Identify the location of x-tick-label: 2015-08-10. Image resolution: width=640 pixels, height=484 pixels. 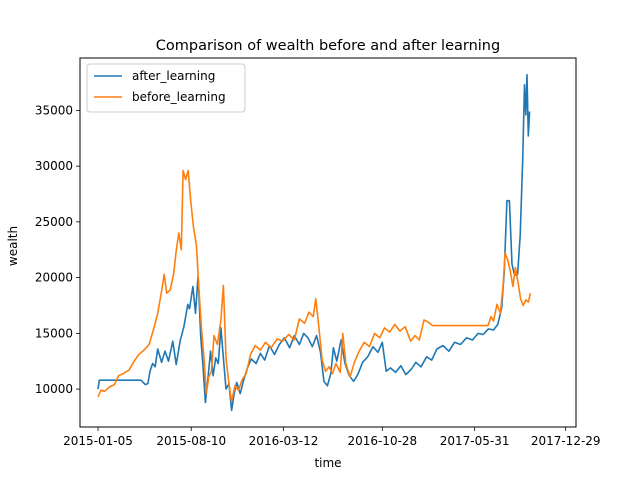
(191, 441).